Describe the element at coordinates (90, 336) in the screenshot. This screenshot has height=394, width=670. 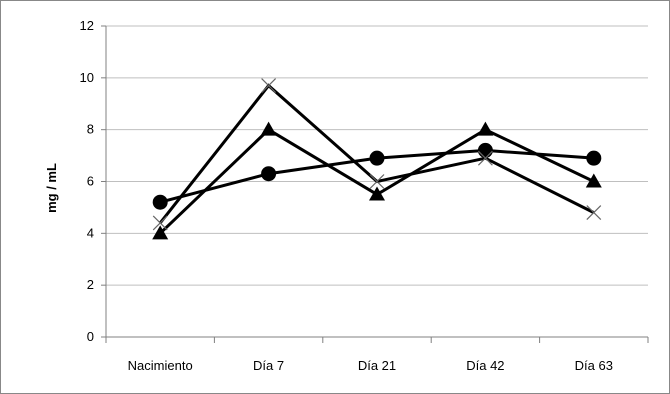
I see `y-tick-label: 0` at that location.